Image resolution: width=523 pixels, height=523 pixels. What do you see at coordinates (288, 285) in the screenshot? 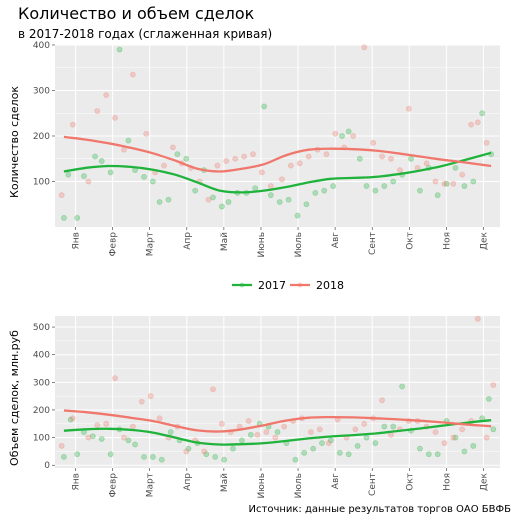
I see `legend: 2017 2018` at bounding box center [288, 285].